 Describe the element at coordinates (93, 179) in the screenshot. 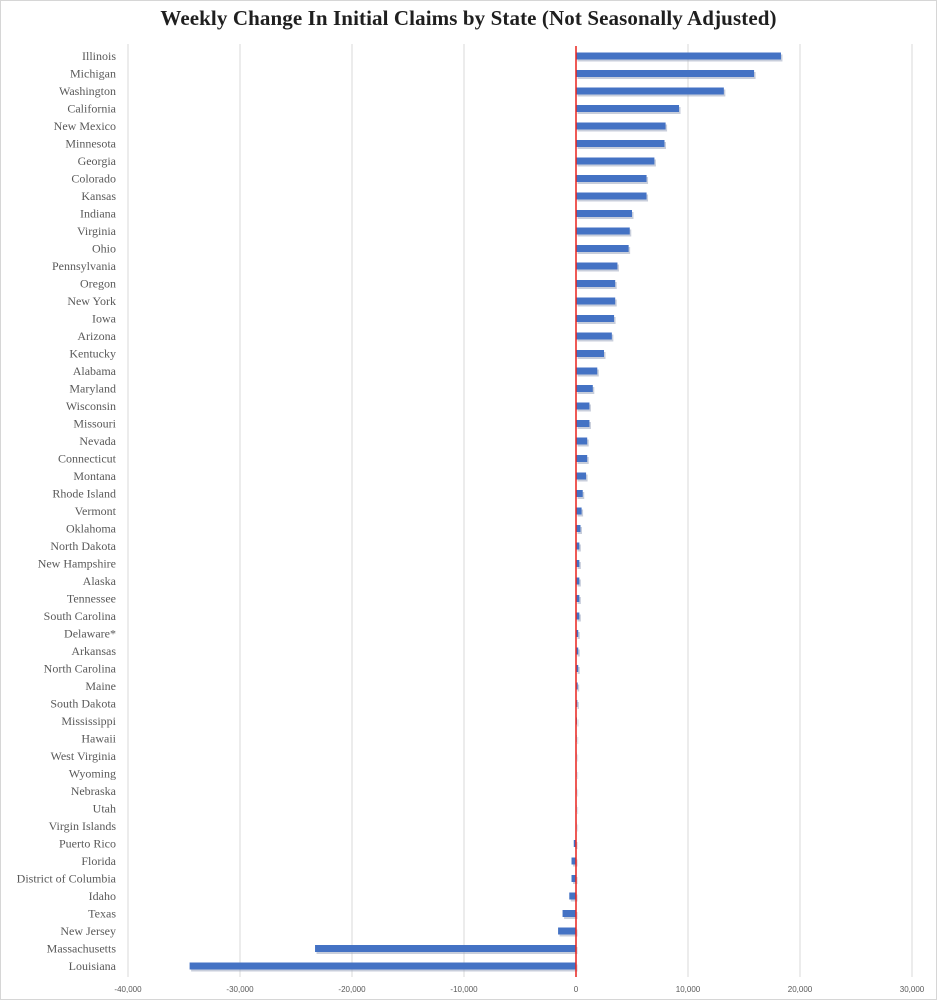

I see `category-label-colorado: Colorado` at that location.